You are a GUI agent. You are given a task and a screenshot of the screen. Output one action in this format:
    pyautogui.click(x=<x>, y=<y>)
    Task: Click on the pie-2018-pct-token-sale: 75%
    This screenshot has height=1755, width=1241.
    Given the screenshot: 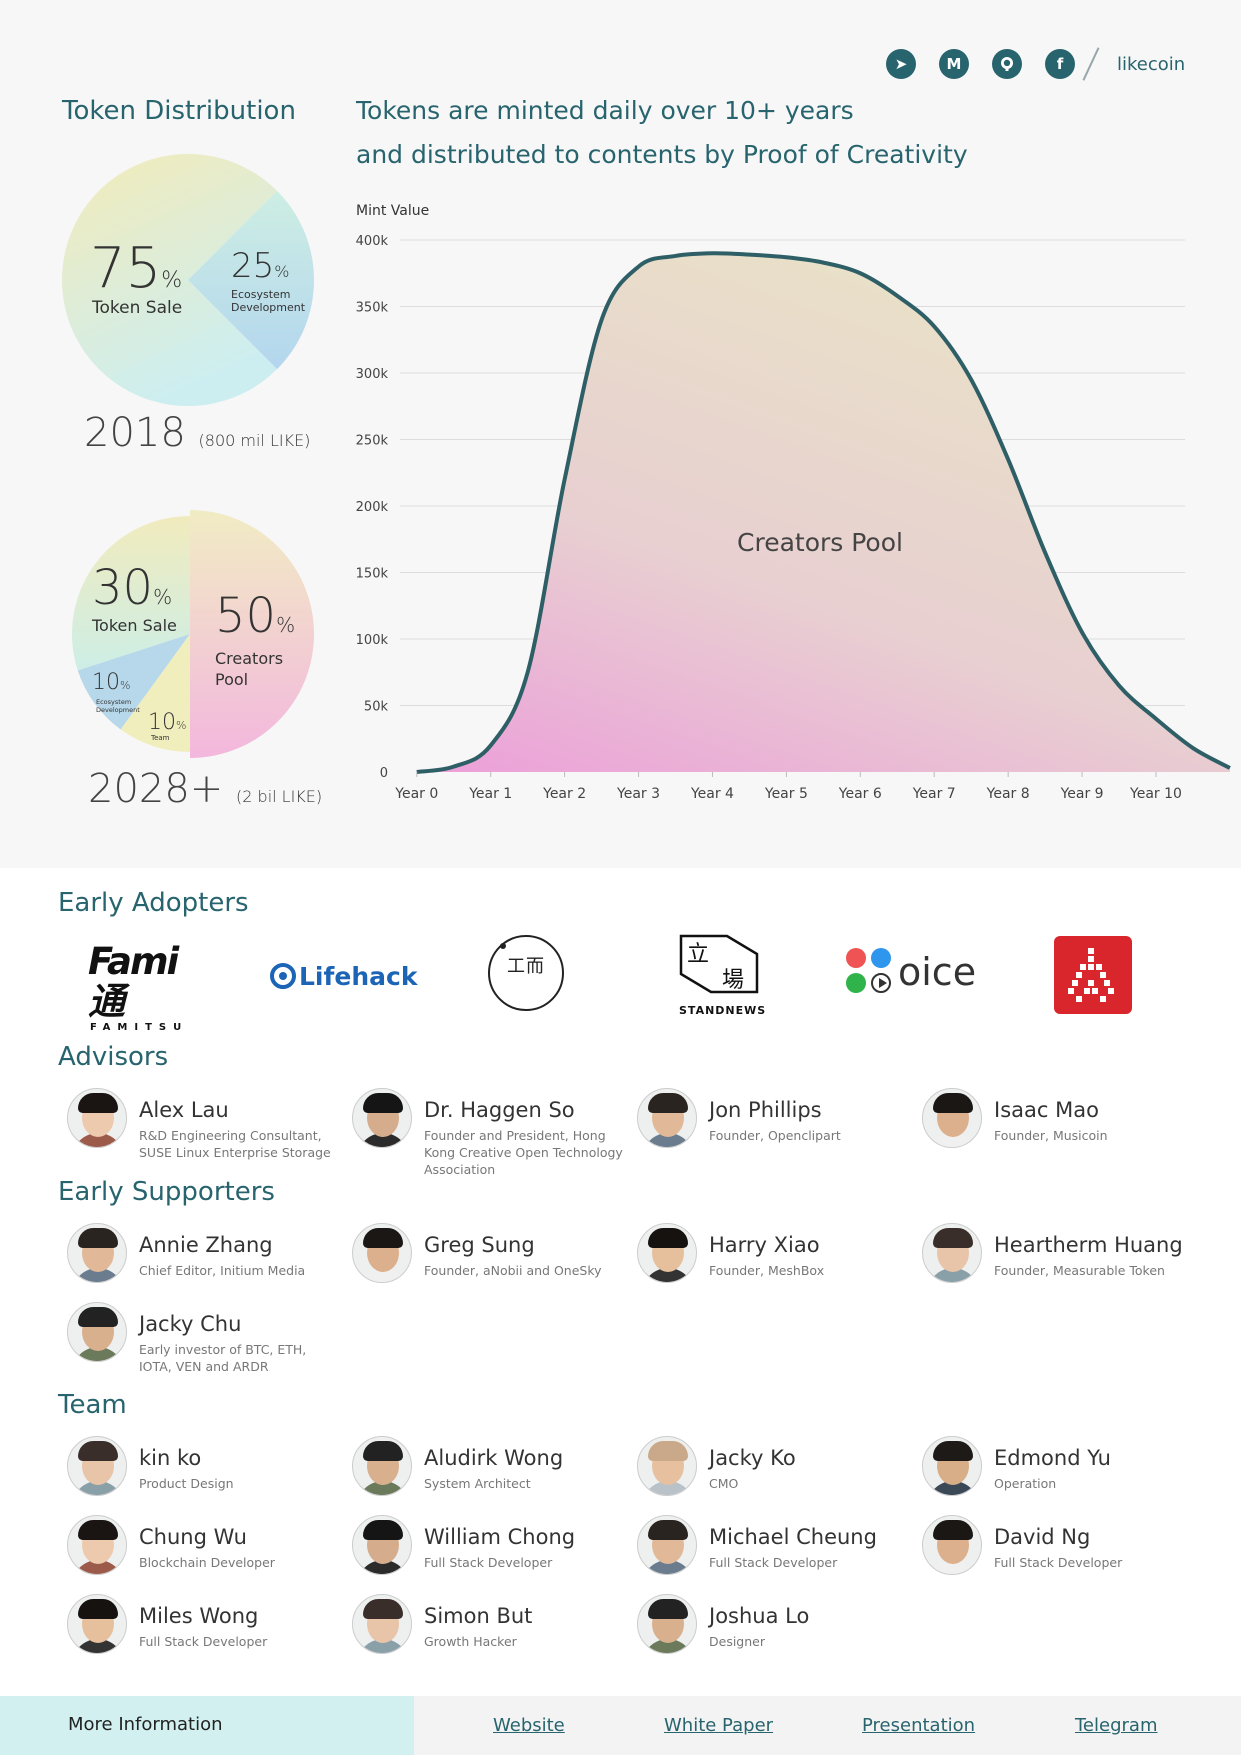 What is the action you would take?
    pyautogui.click(x=136, y=268)
    